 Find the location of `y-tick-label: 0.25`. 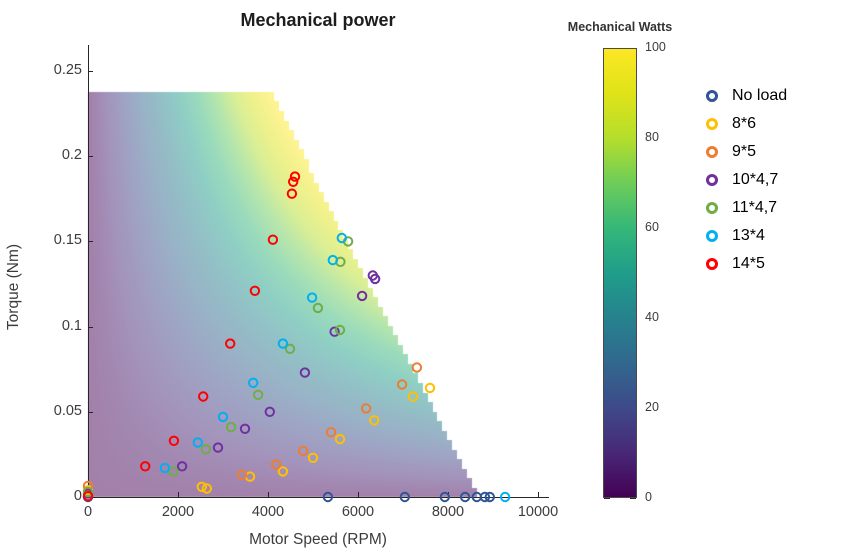

y-tick-label: 0.25 is located at coordinates (67, 70).